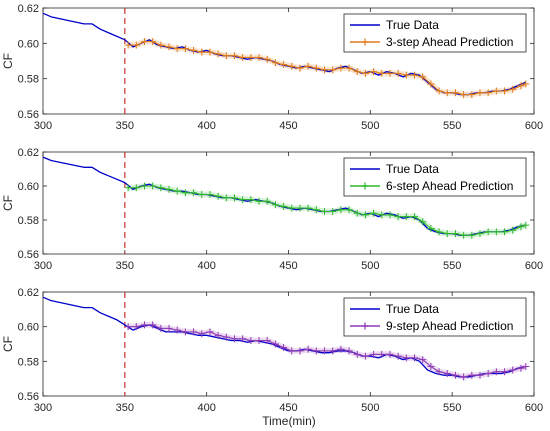 This screenshot has height=431, width=550. Describe the element at coordinates (289, 421) in the screenshot. I see `x-axis-label: Time(min)` at that location.